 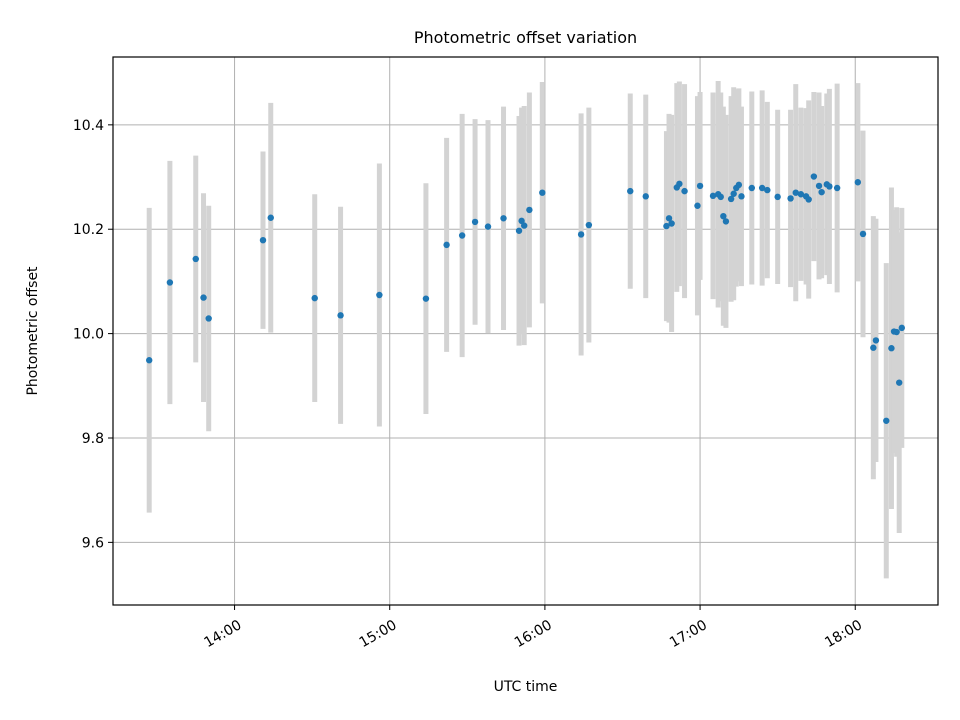 I want to click on y-tick-label: 9.6, so click(x=93, y=543).